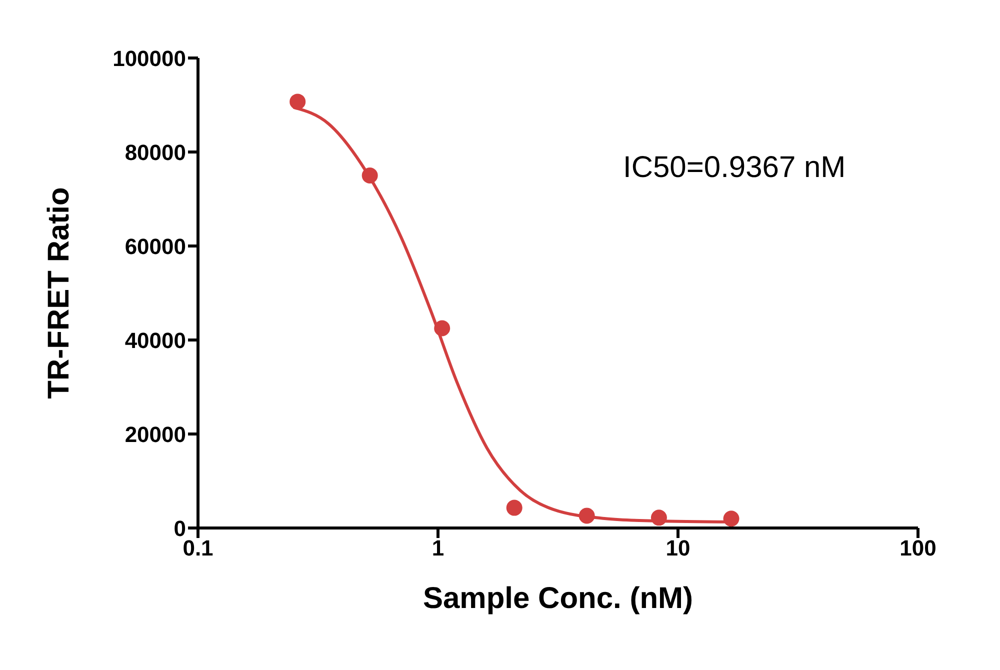 Image resolution: width=1000 pixels, height=670 pixels. What do you see at coordinates (558, 598) in the screenshot?
I see `x-axis-title: Sample Conc. (nM)` at bounding box center [558, 598].